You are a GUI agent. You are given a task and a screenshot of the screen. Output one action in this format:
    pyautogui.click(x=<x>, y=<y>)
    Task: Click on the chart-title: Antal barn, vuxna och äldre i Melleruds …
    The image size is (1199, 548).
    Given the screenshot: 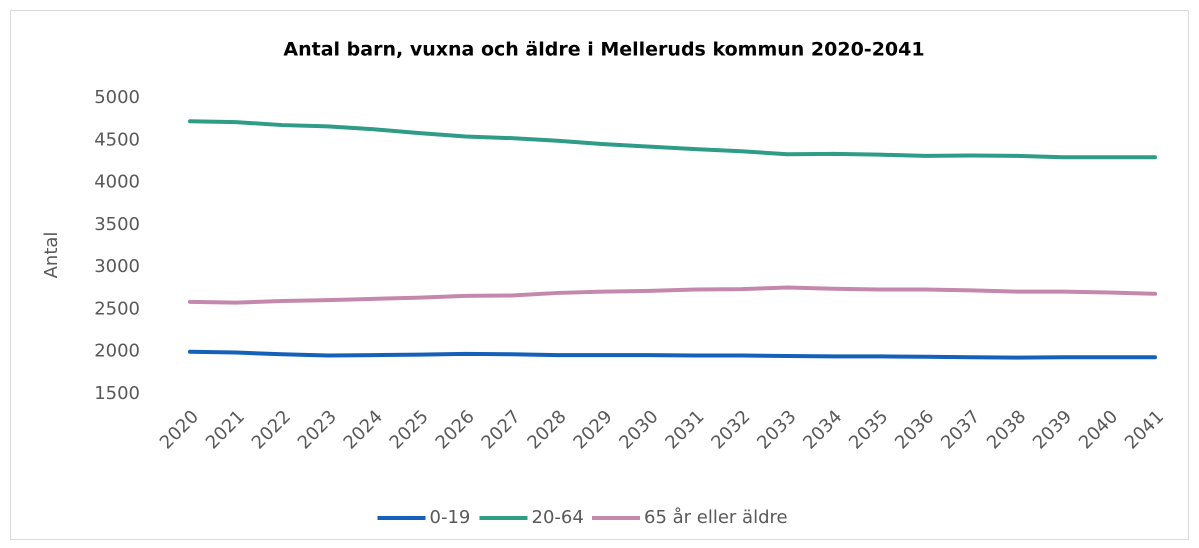 What is the action you would take?
    pyautogui.click(x=603, y=50)
    